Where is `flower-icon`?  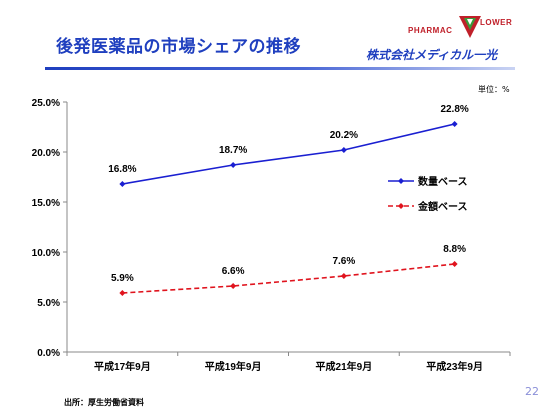 flower-icon is located at coordinates (470, 27).